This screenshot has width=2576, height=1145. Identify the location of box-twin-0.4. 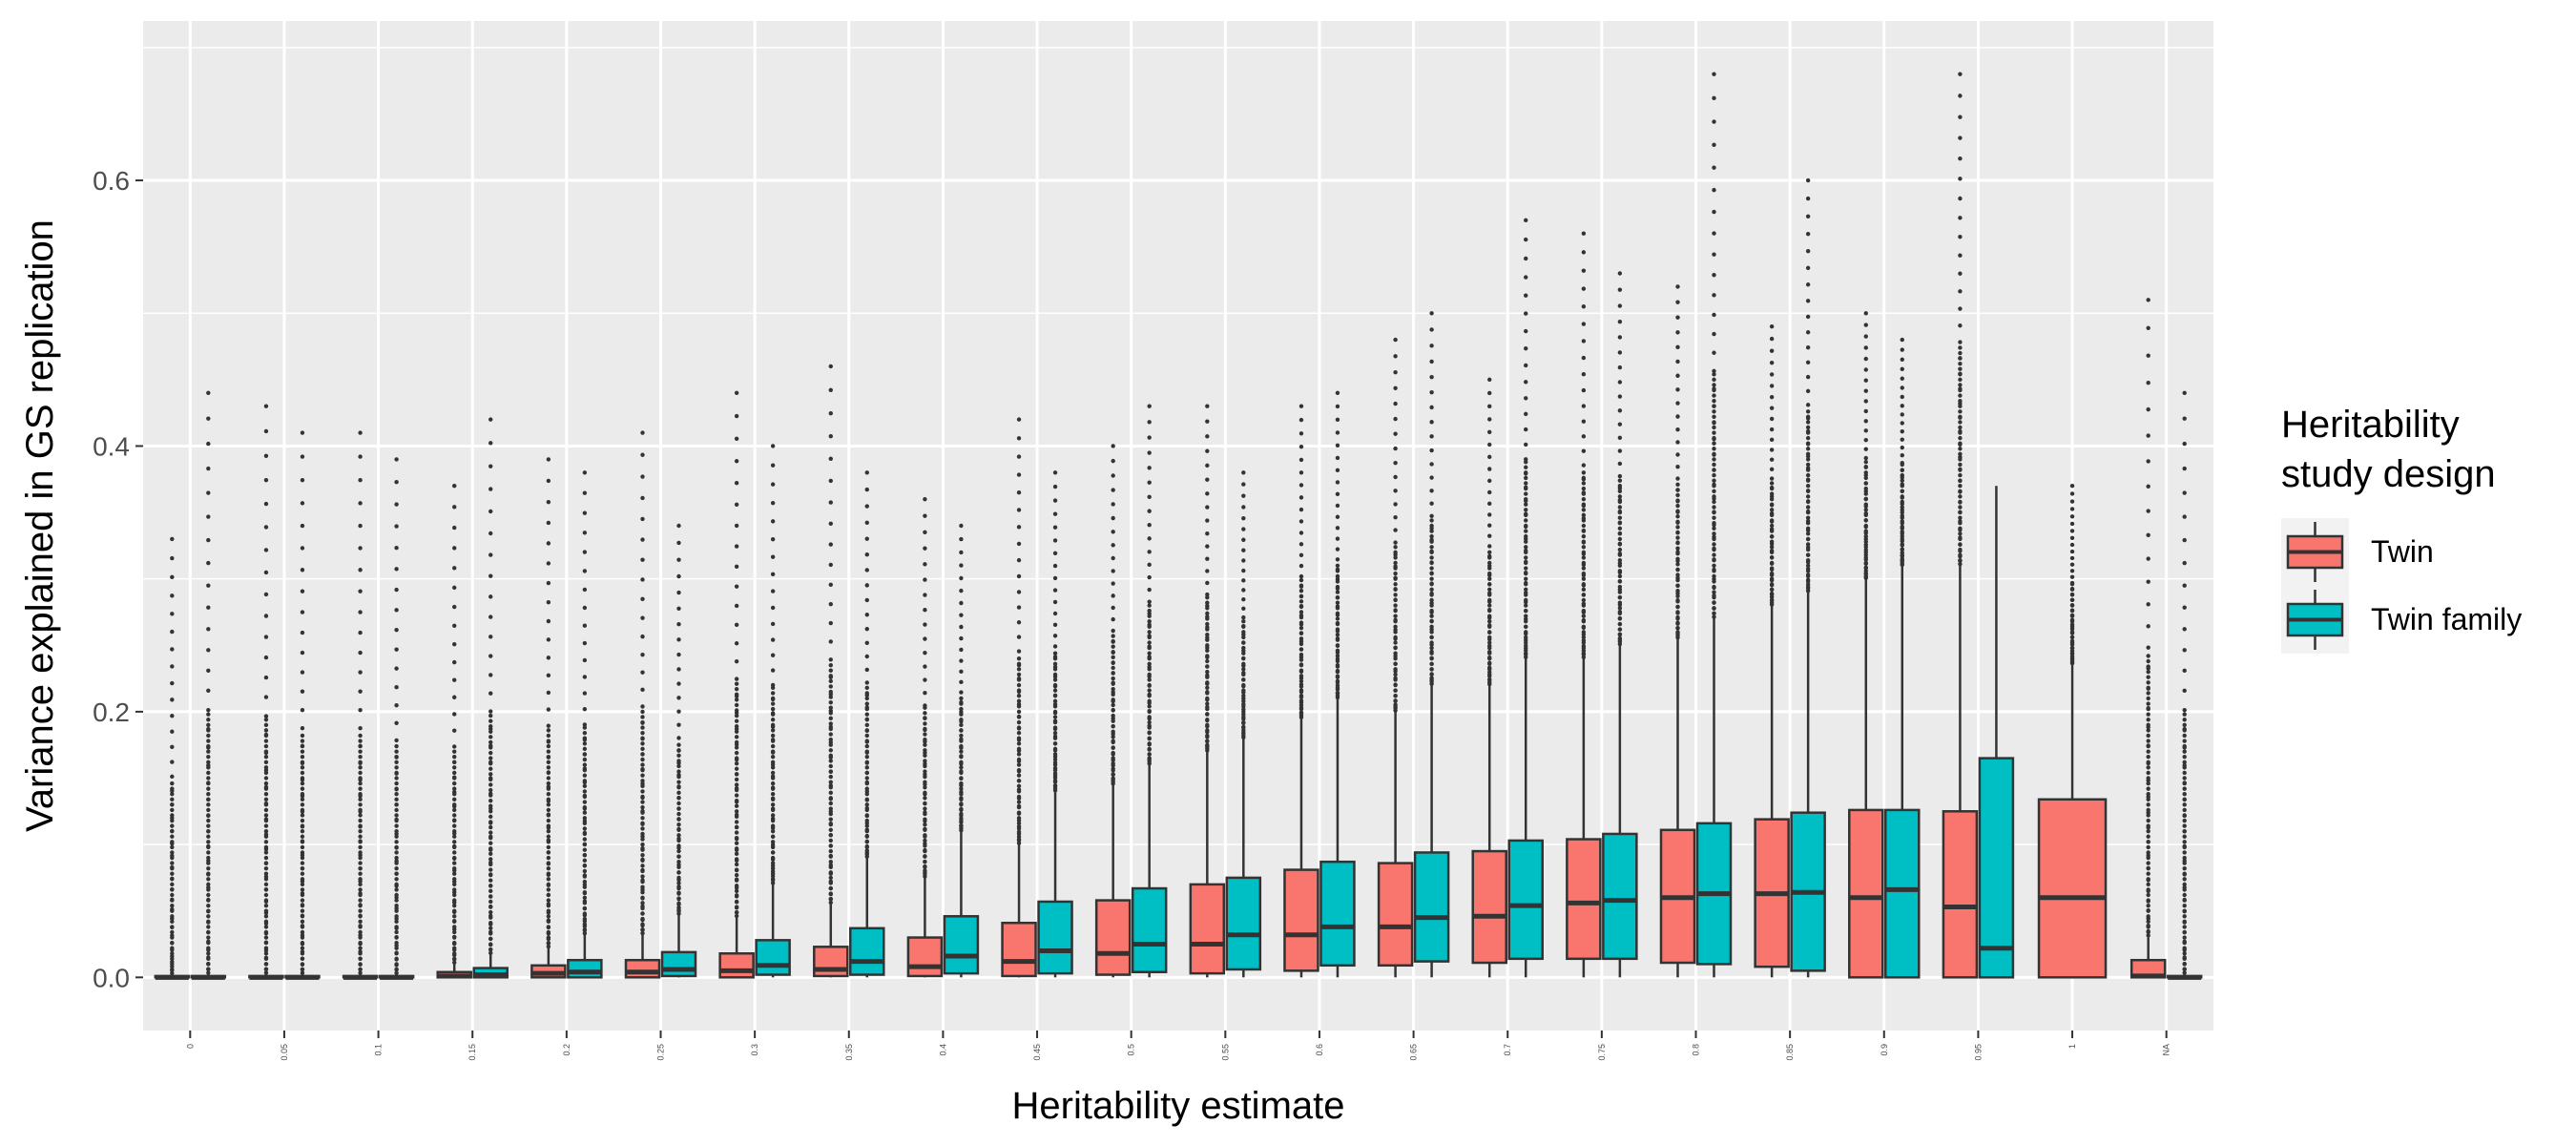
(925, 737).